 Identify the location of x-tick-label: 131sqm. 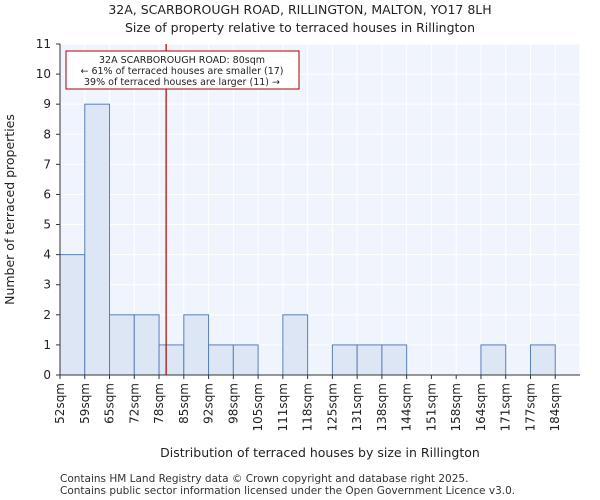
(357, 407).